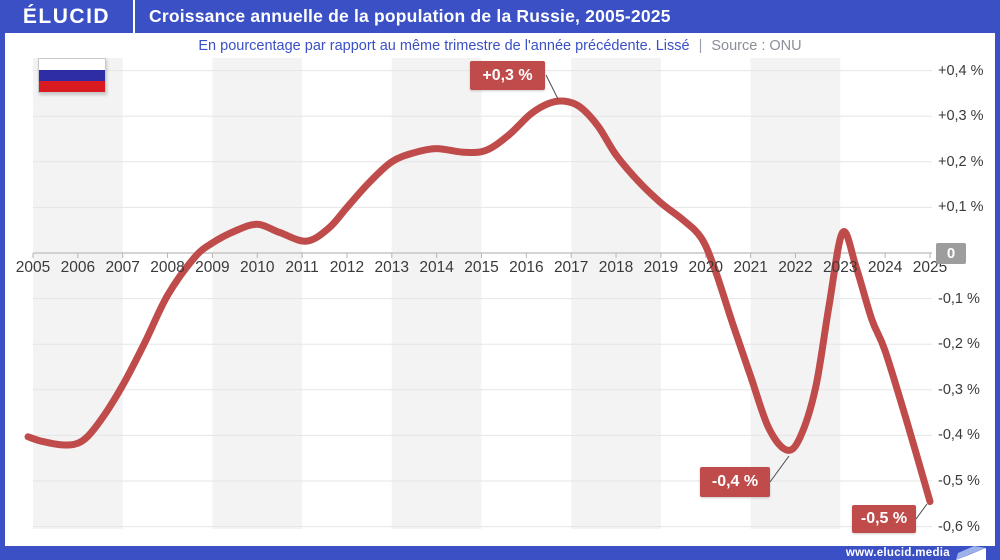 This screenshot has height=560, width=1000. What do you see at coordinates (959, 344) in the screenshot?
I see `y-axis-label: -0,2 %` at bounding box center [959, 344].